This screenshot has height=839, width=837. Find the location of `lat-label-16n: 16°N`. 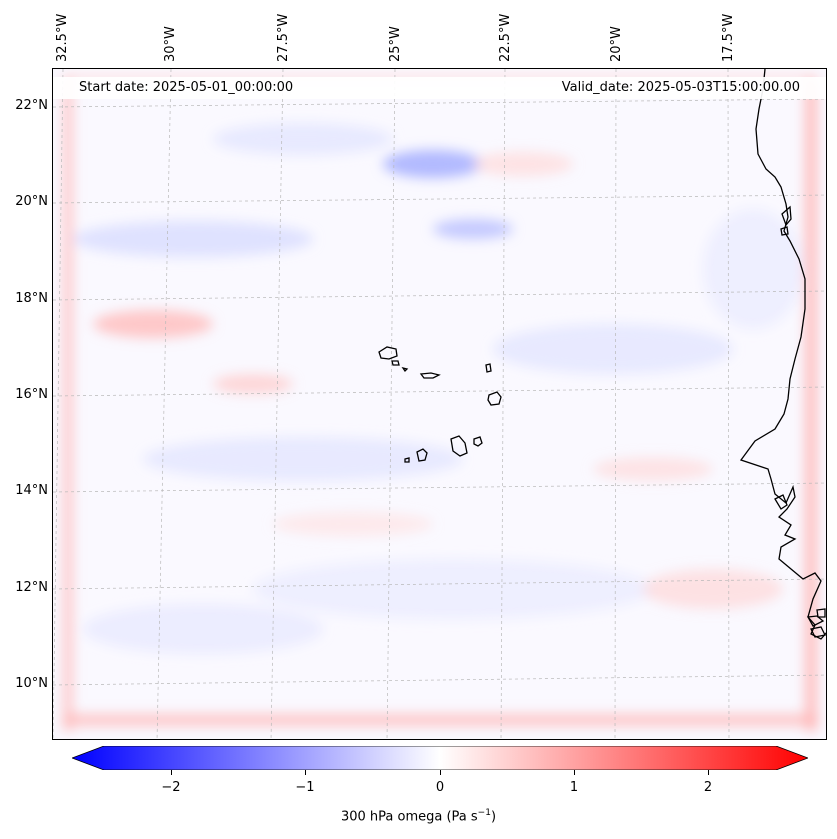

lat-label-16n: 16°N is located at coordinates (31, 394).